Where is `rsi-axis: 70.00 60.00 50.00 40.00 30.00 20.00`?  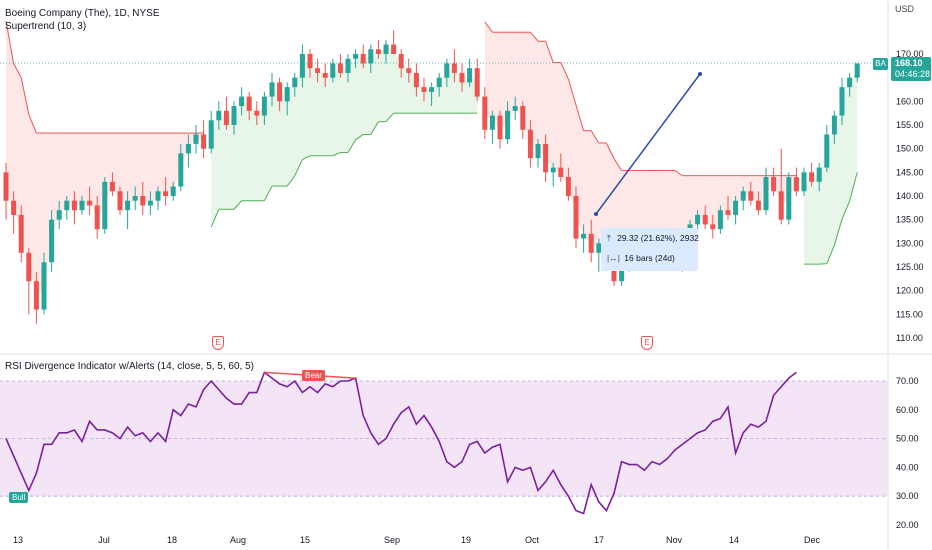
rsi-axis: 70.00 60.00 50.00 40.00 30.00 20.00 is located at coordinates (907, 453).